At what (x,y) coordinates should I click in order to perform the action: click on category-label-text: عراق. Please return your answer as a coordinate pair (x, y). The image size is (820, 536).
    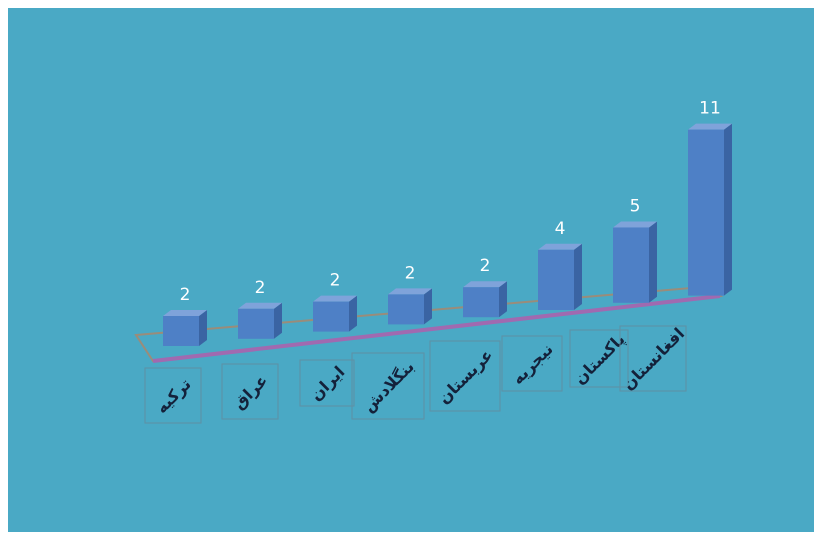
    Looking at the image, I should click on (250, 392).